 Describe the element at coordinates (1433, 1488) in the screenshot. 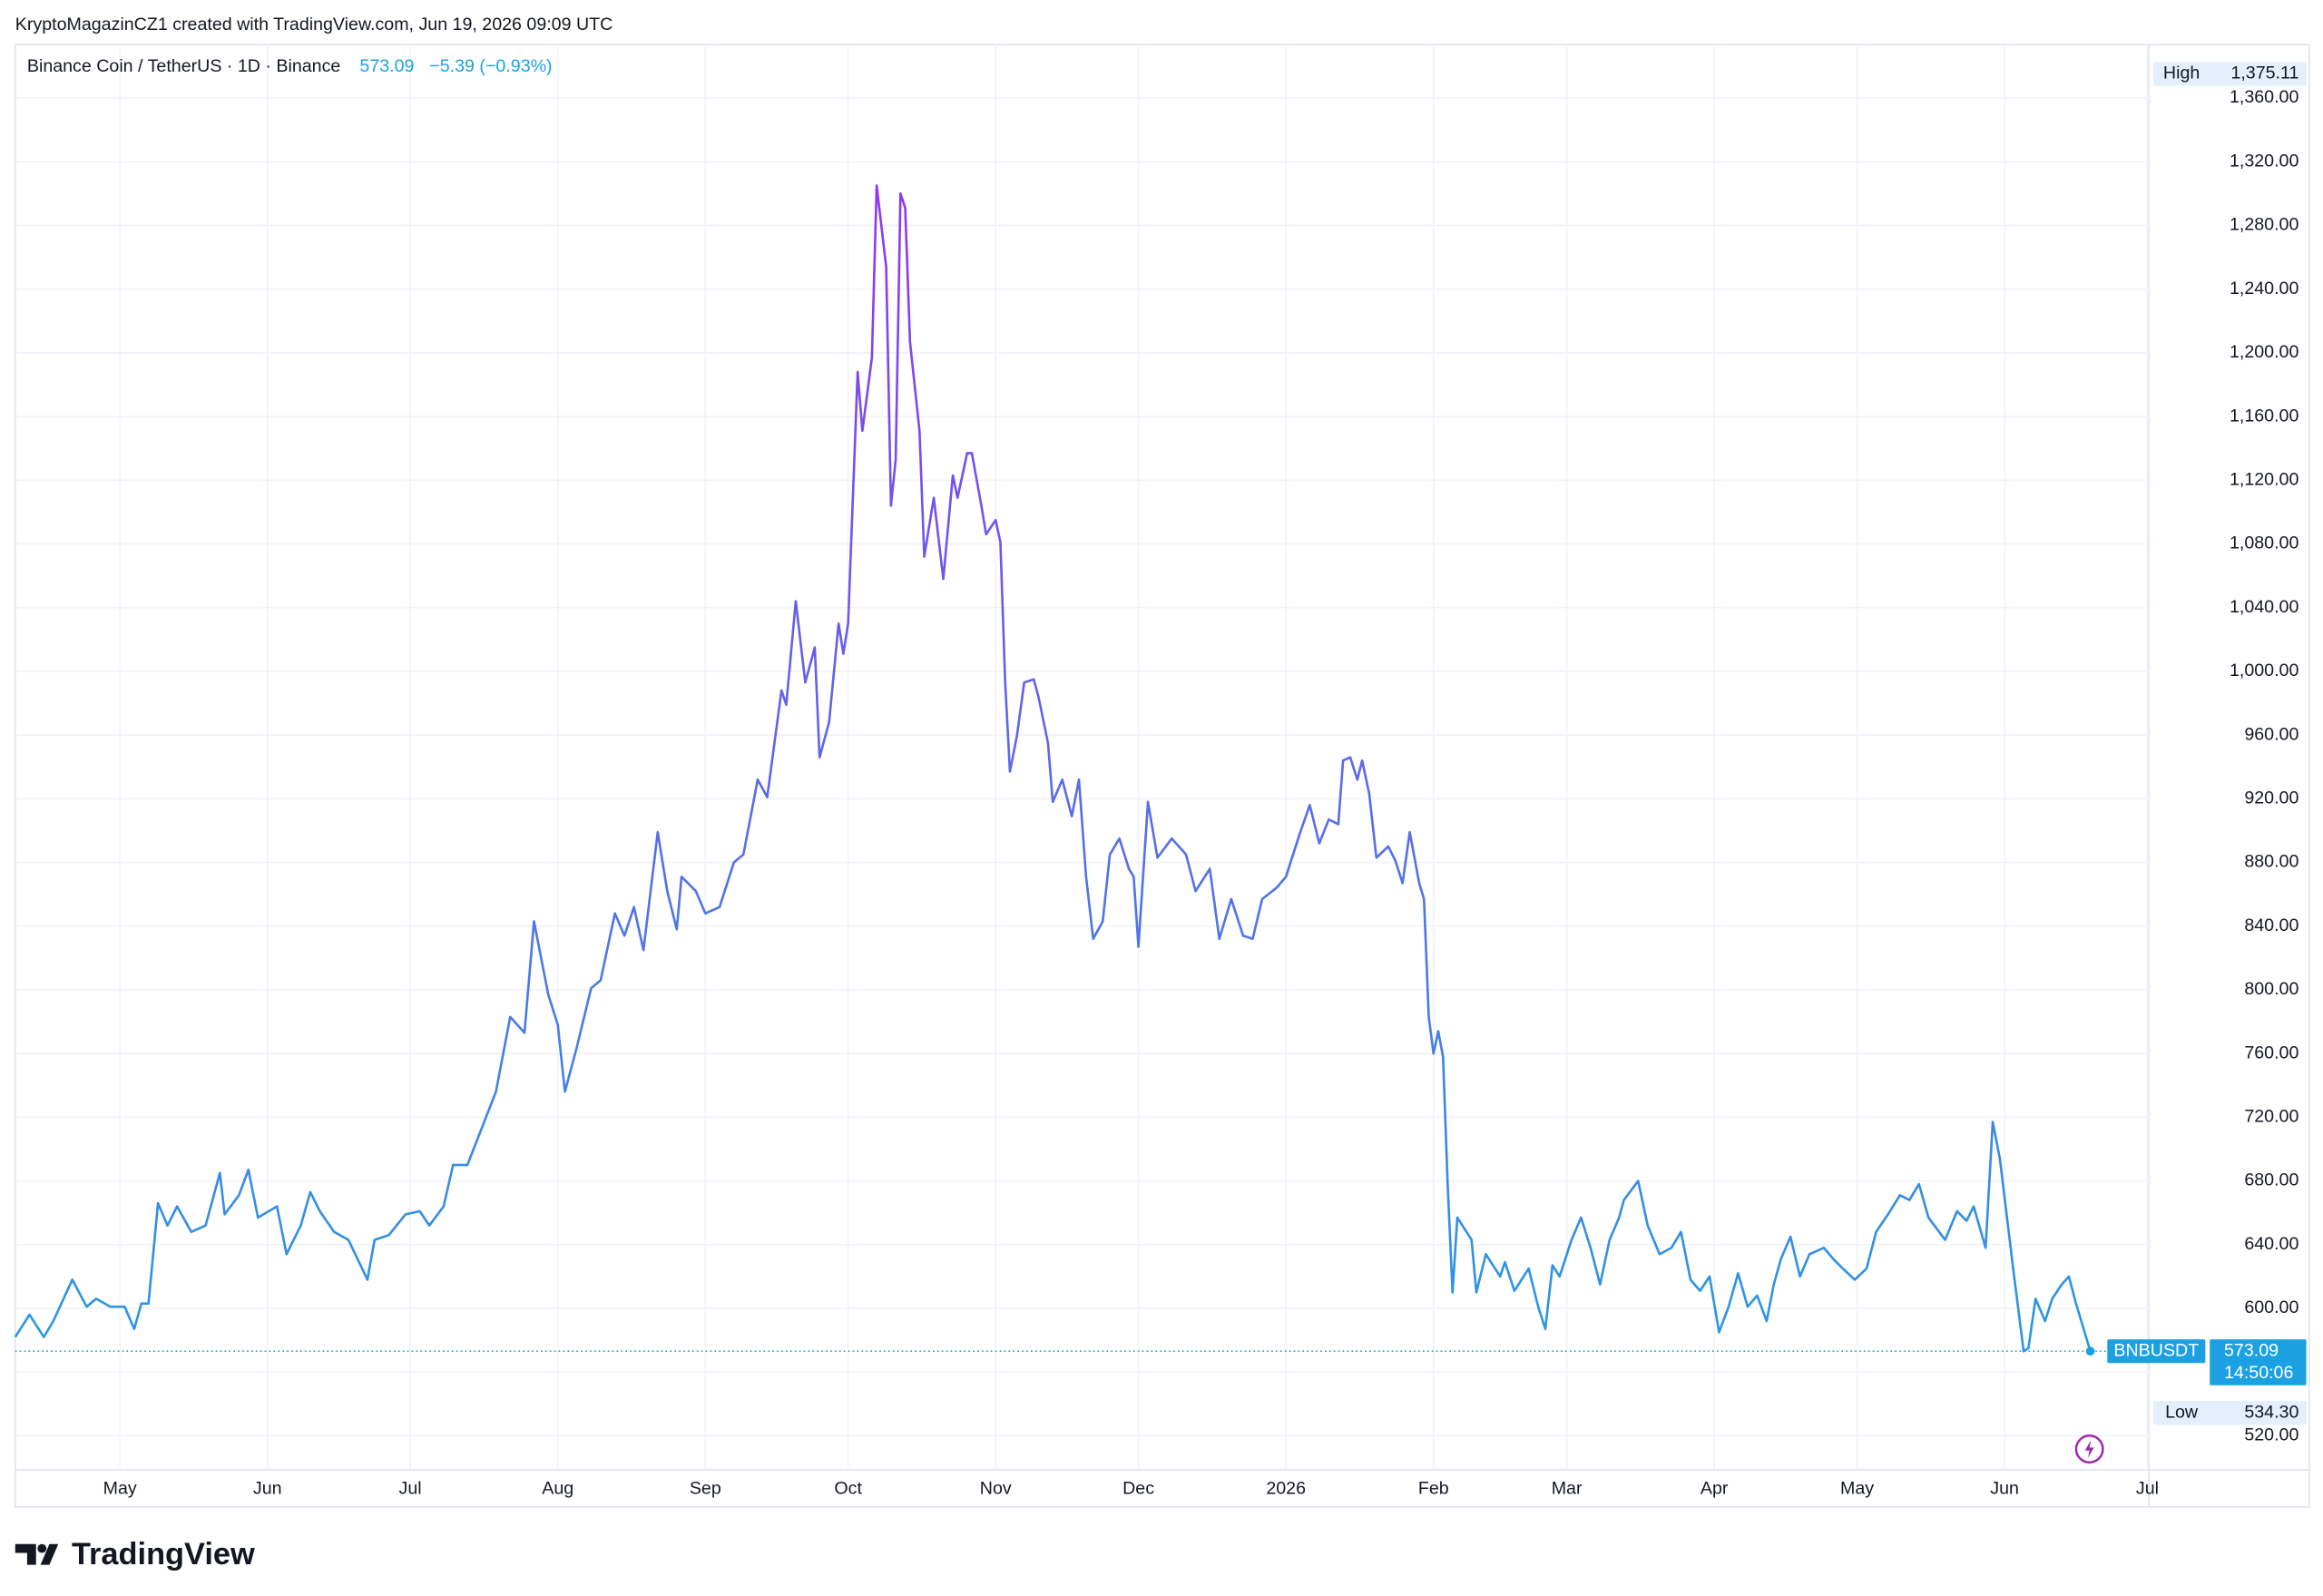

I see `x-tick-label: Feb` at that location.